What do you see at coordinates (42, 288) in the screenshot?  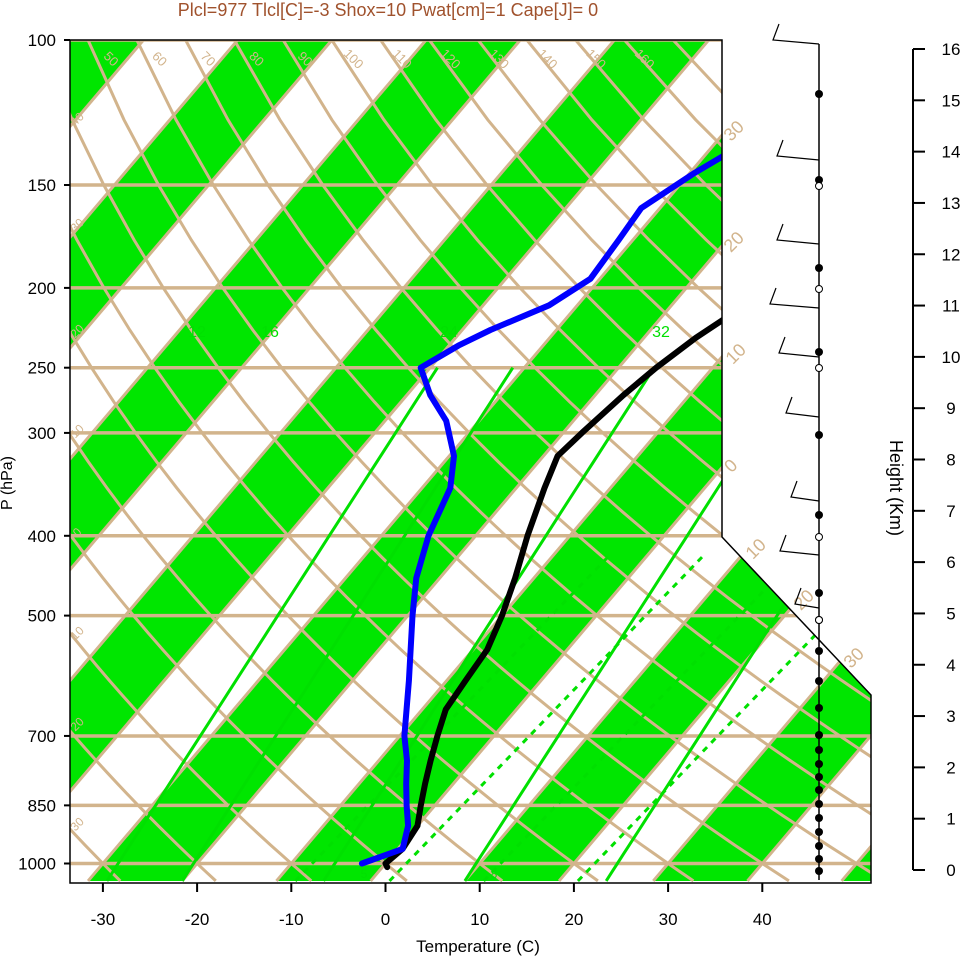 I see `p-tick-label: 200` at bounding box center [42, 288].